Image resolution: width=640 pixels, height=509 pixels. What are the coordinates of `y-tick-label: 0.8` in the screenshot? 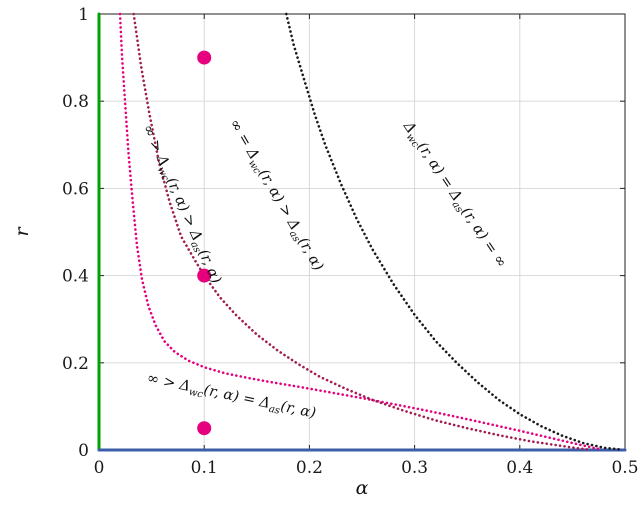 It's located at (75, 102).